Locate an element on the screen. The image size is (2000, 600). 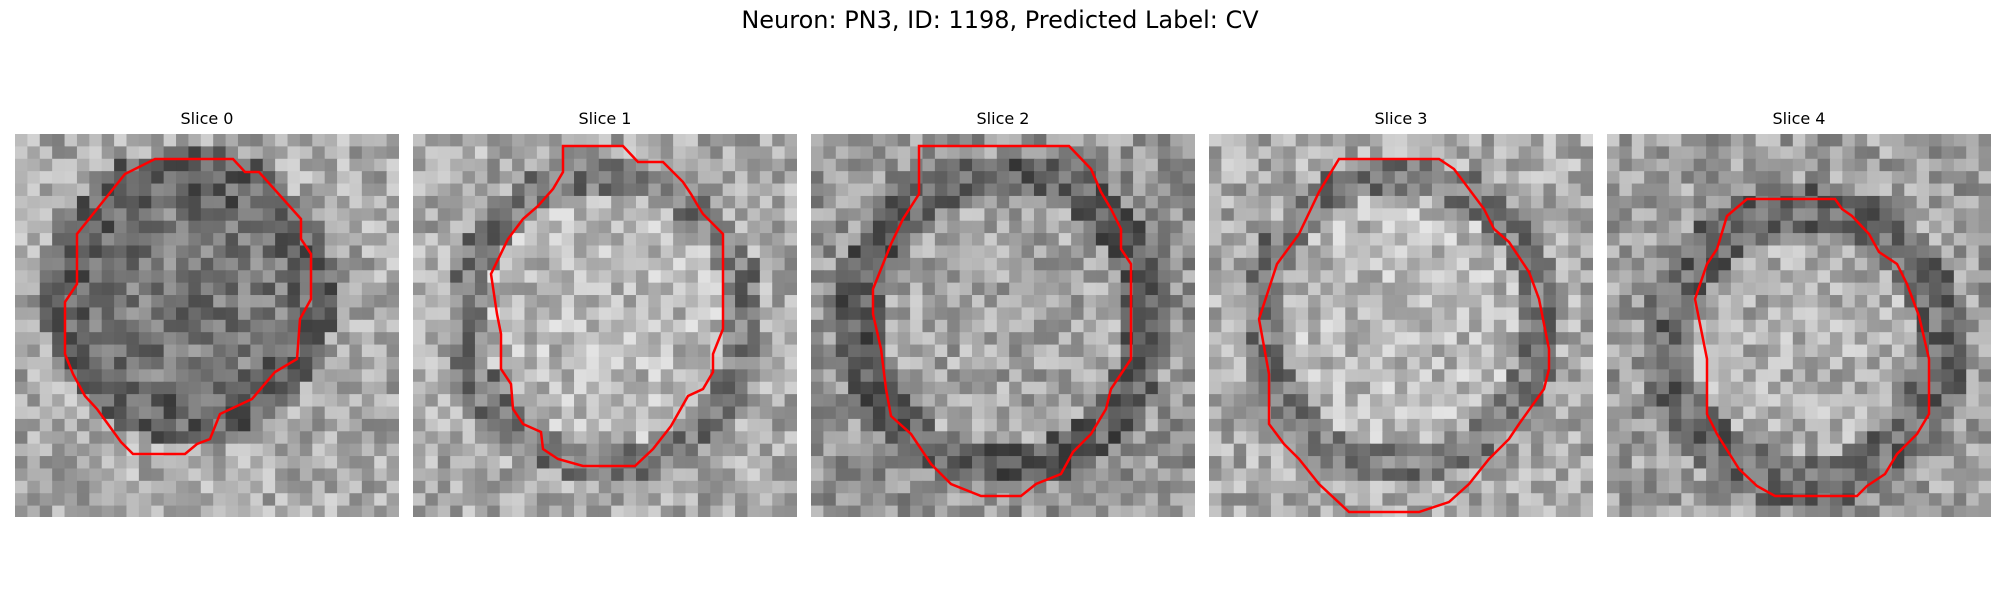
slice-title-3: Slice 3 is located at coordinates (1401, 118).